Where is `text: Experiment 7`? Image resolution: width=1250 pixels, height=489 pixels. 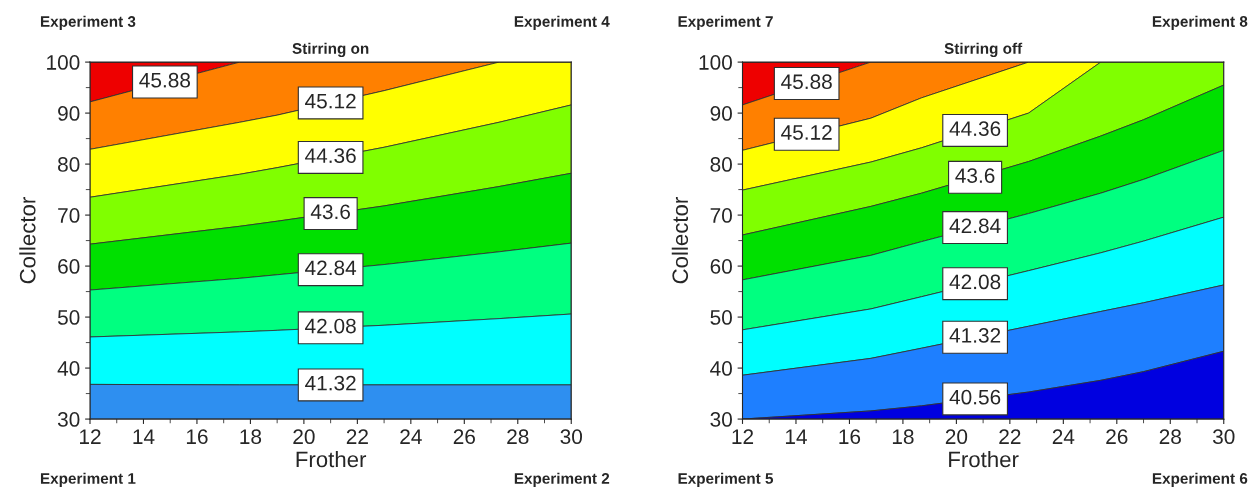 text: Experiment 7 is located at coordinates (725, 22).